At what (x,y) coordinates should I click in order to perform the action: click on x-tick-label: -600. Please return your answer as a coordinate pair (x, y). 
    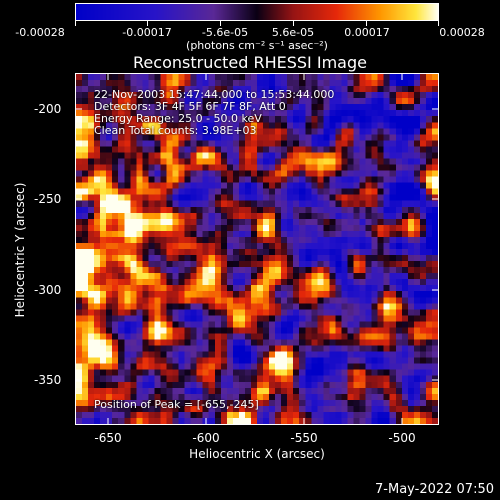
    Looking at the image, I should click on (206, 438).